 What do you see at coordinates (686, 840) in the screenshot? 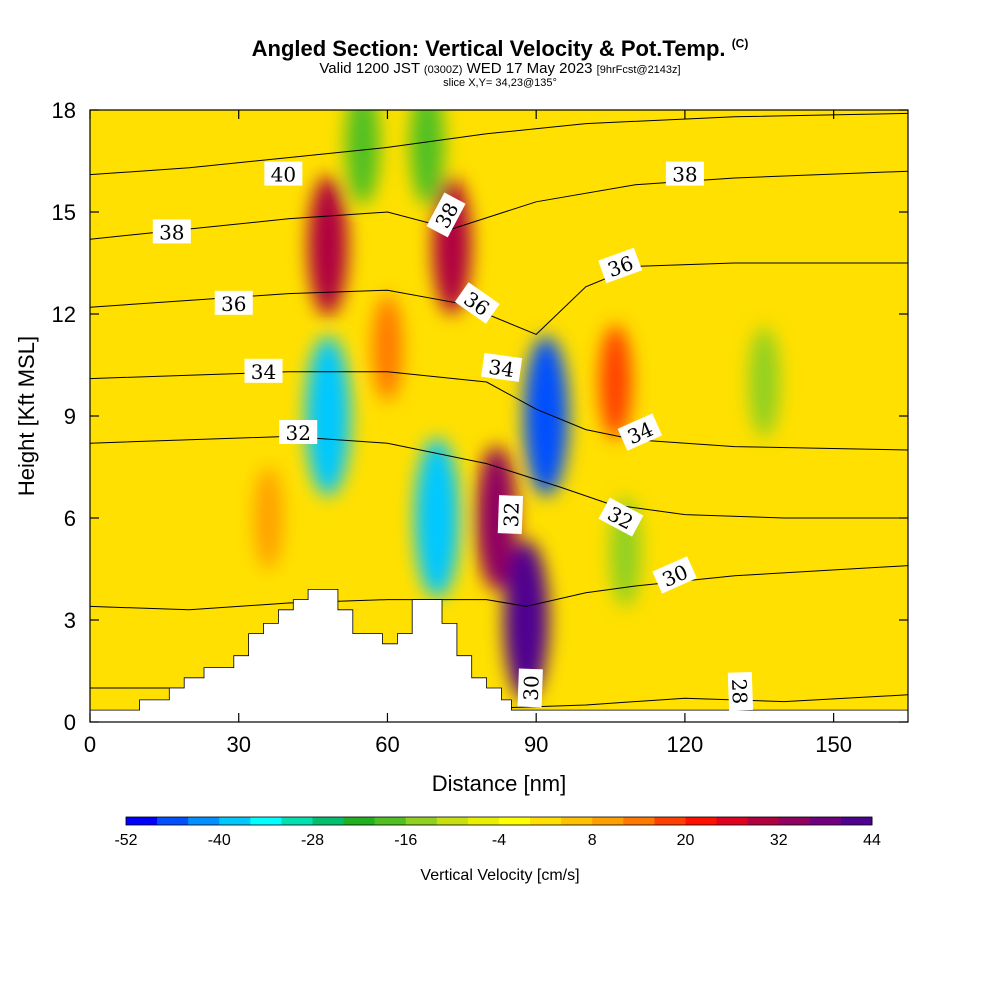
I see `colorbar-tick-label: 20` at bounding box center [686, 840].